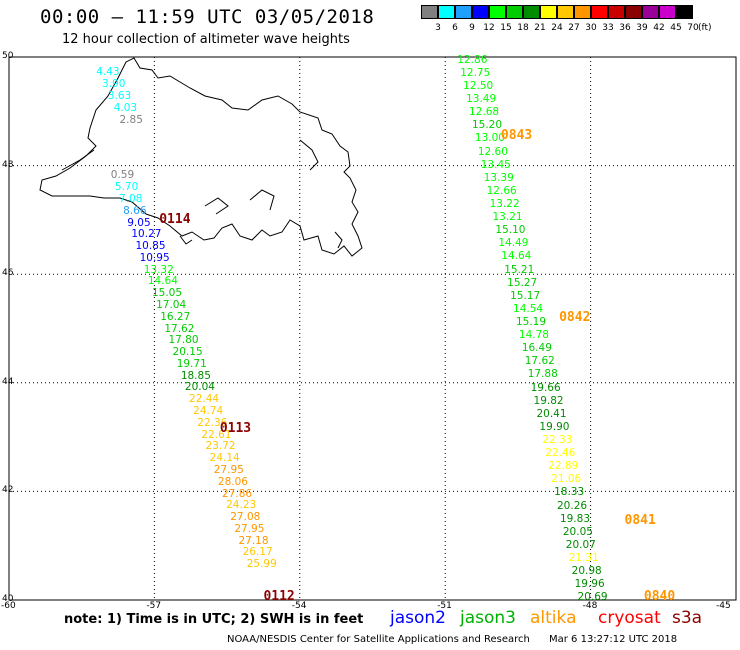 Image resolution: width=740 pixels, height=650 pixels. What do you see at coordinates (489, 138) in the screenshot?
I see `wave-height-reading: 13.00` at bounding box center [489, 138].